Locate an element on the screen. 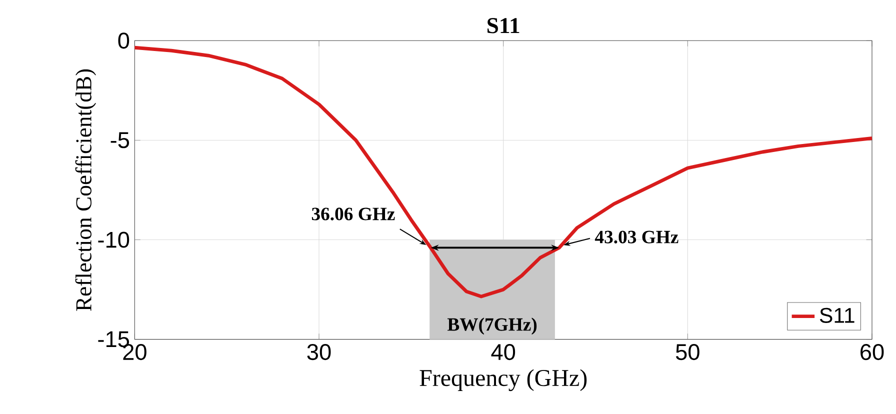 The width and height of the screenshot is (896, 414). x-axis-title: Frequency (GHz) is located at coordinates (503, 380).